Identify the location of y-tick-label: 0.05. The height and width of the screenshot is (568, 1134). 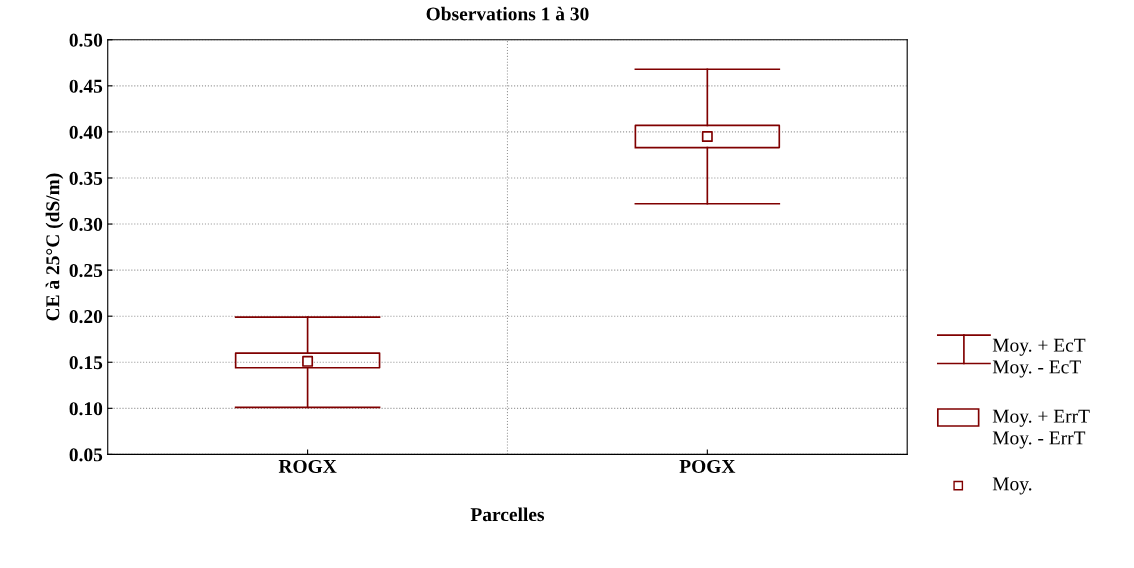
(86, 455).